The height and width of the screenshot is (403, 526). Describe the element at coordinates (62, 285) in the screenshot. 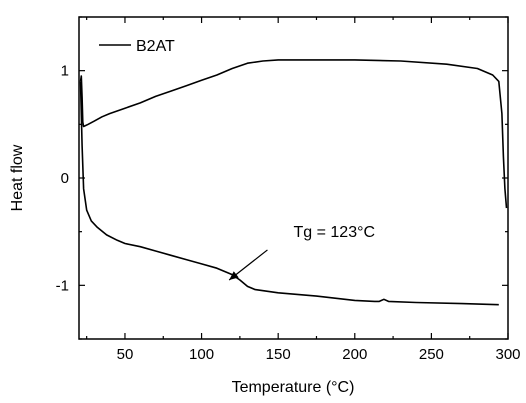

I see `y-tick-label: -1` at that location.